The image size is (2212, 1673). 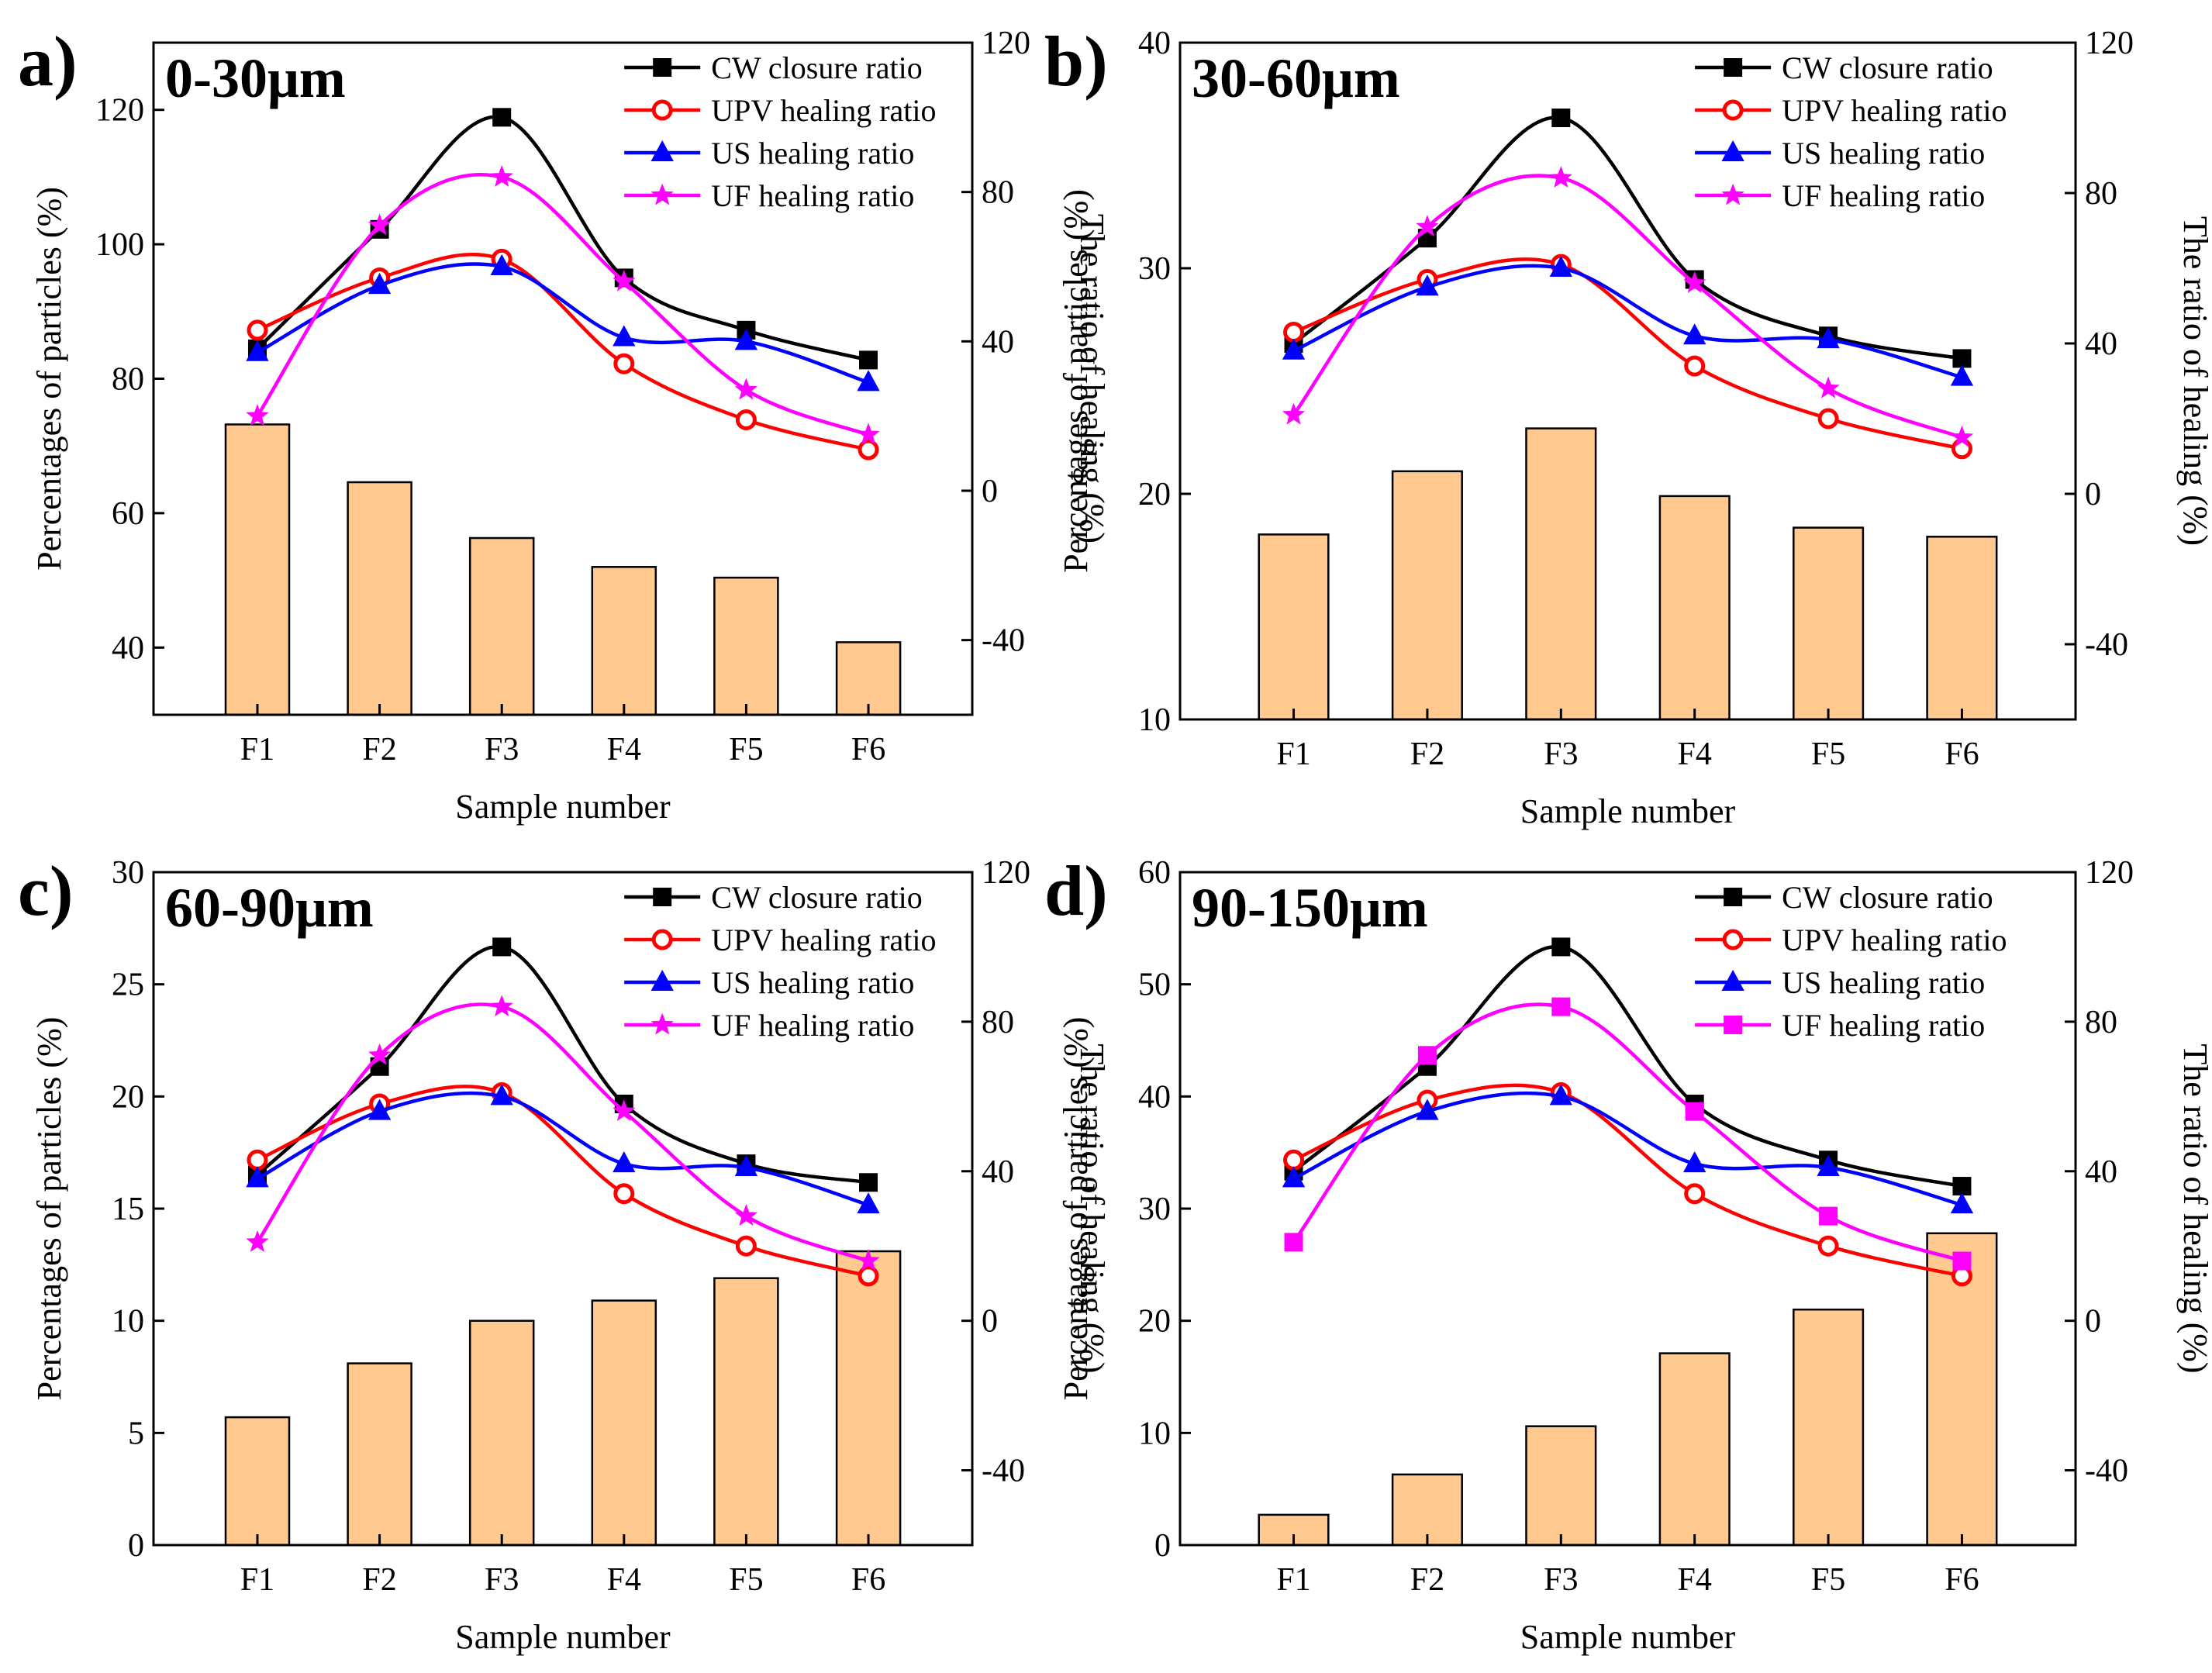 I want to click on tick-label-left: 10, so click(x=1154, y=1433).